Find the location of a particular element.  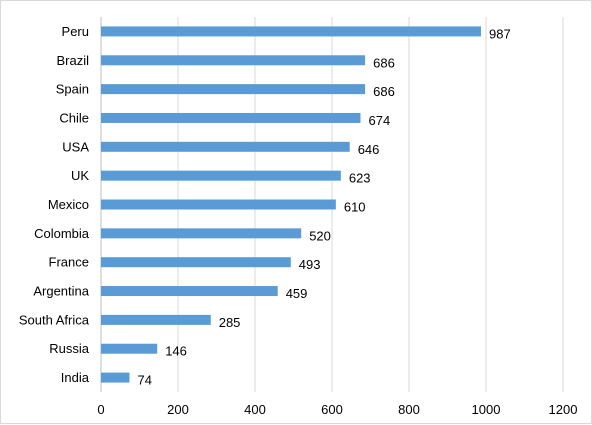

category-label: Russia is located at coordinates (69, 348).